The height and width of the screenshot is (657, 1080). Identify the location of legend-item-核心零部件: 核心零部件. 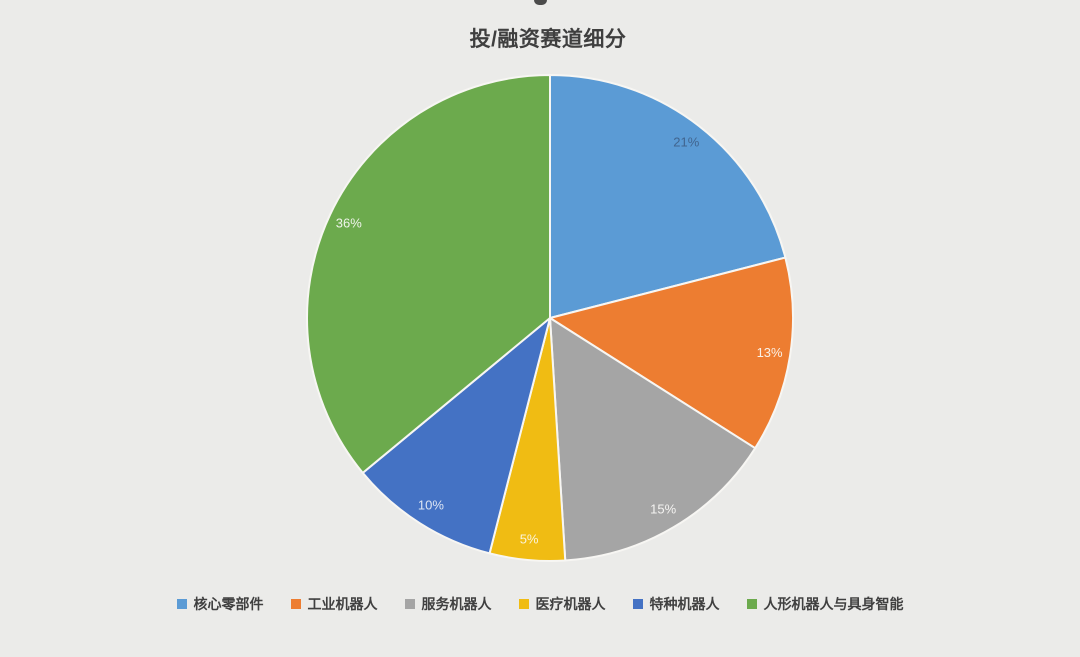
(220, 604).